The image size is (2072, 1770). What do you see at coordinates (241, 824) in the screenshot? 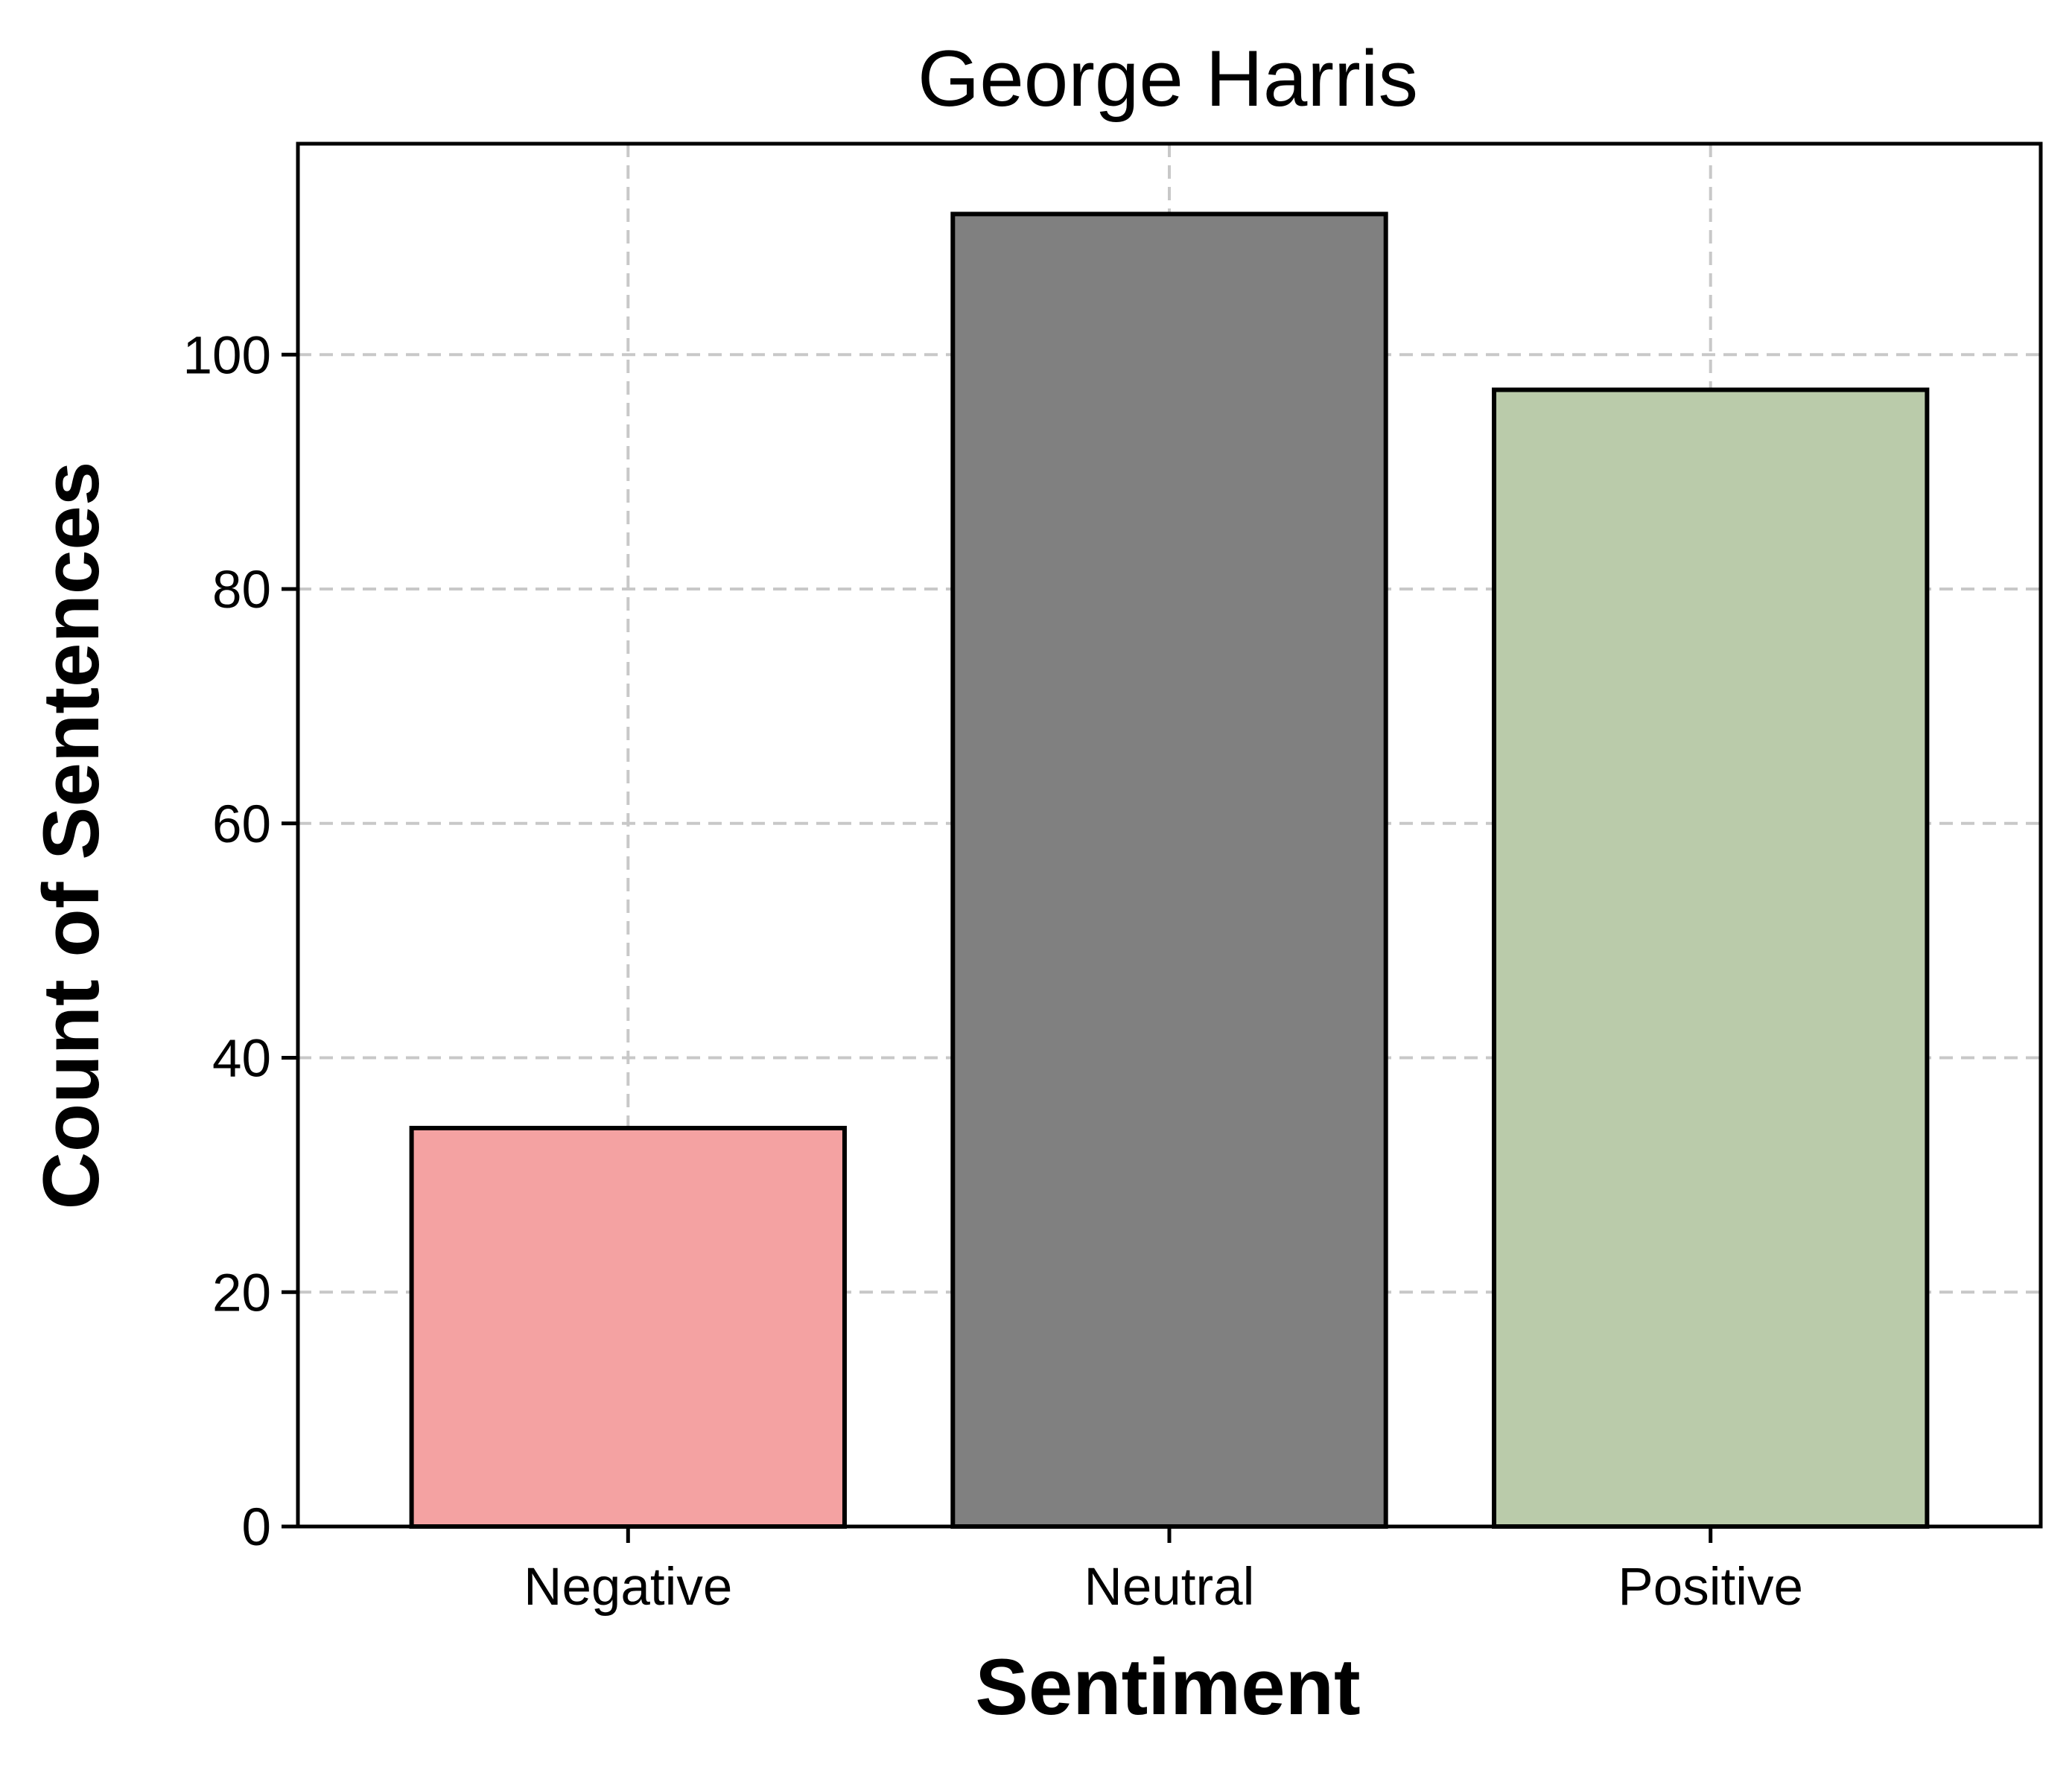
I see `y-tick-label: 60` at bounding box center [241, 824].